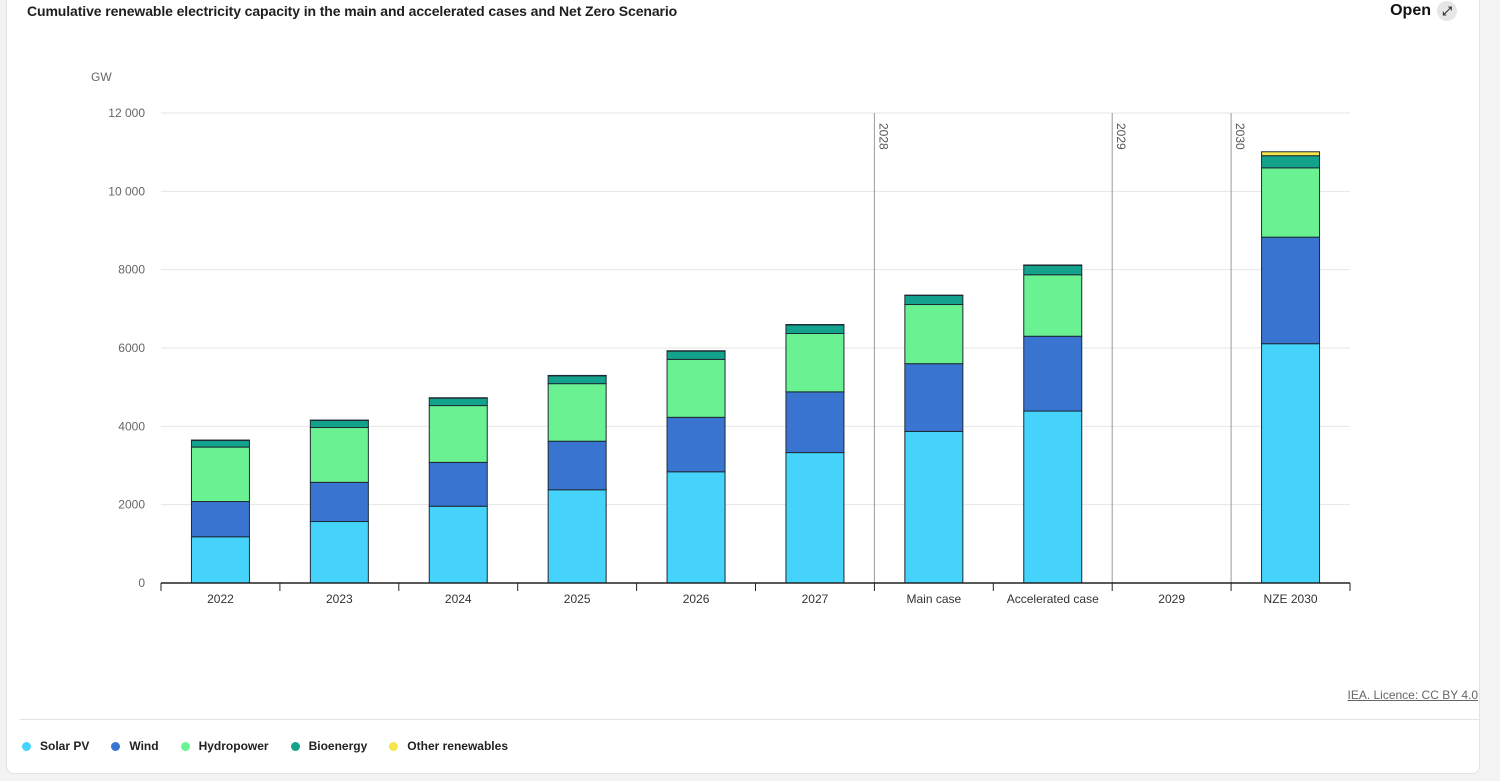 Image resolution: width=1500 pixels, height=781 pixels. Describe the element at coordinates (696, 527) in the screenshot. I see `bar-solar-pv-2026` at that location.